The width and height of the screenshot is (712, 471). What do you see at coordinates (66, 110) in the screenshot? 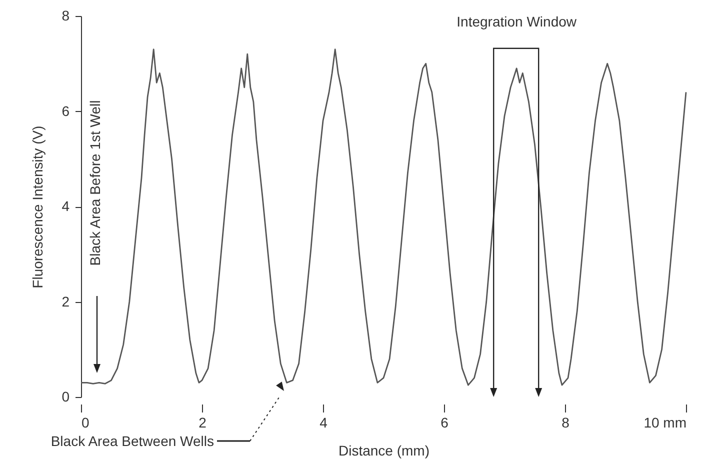
I see `y-tick-label: 6` at bounding box center [66, 110].